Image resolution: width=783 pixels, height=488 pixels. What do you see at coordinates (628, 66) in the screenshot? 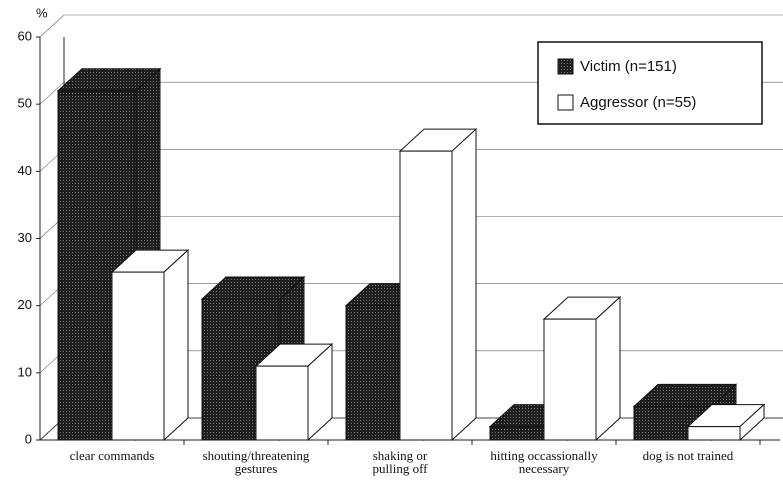
I see `legend-label: Victim (n=151)` at bounding box center [628, 66].